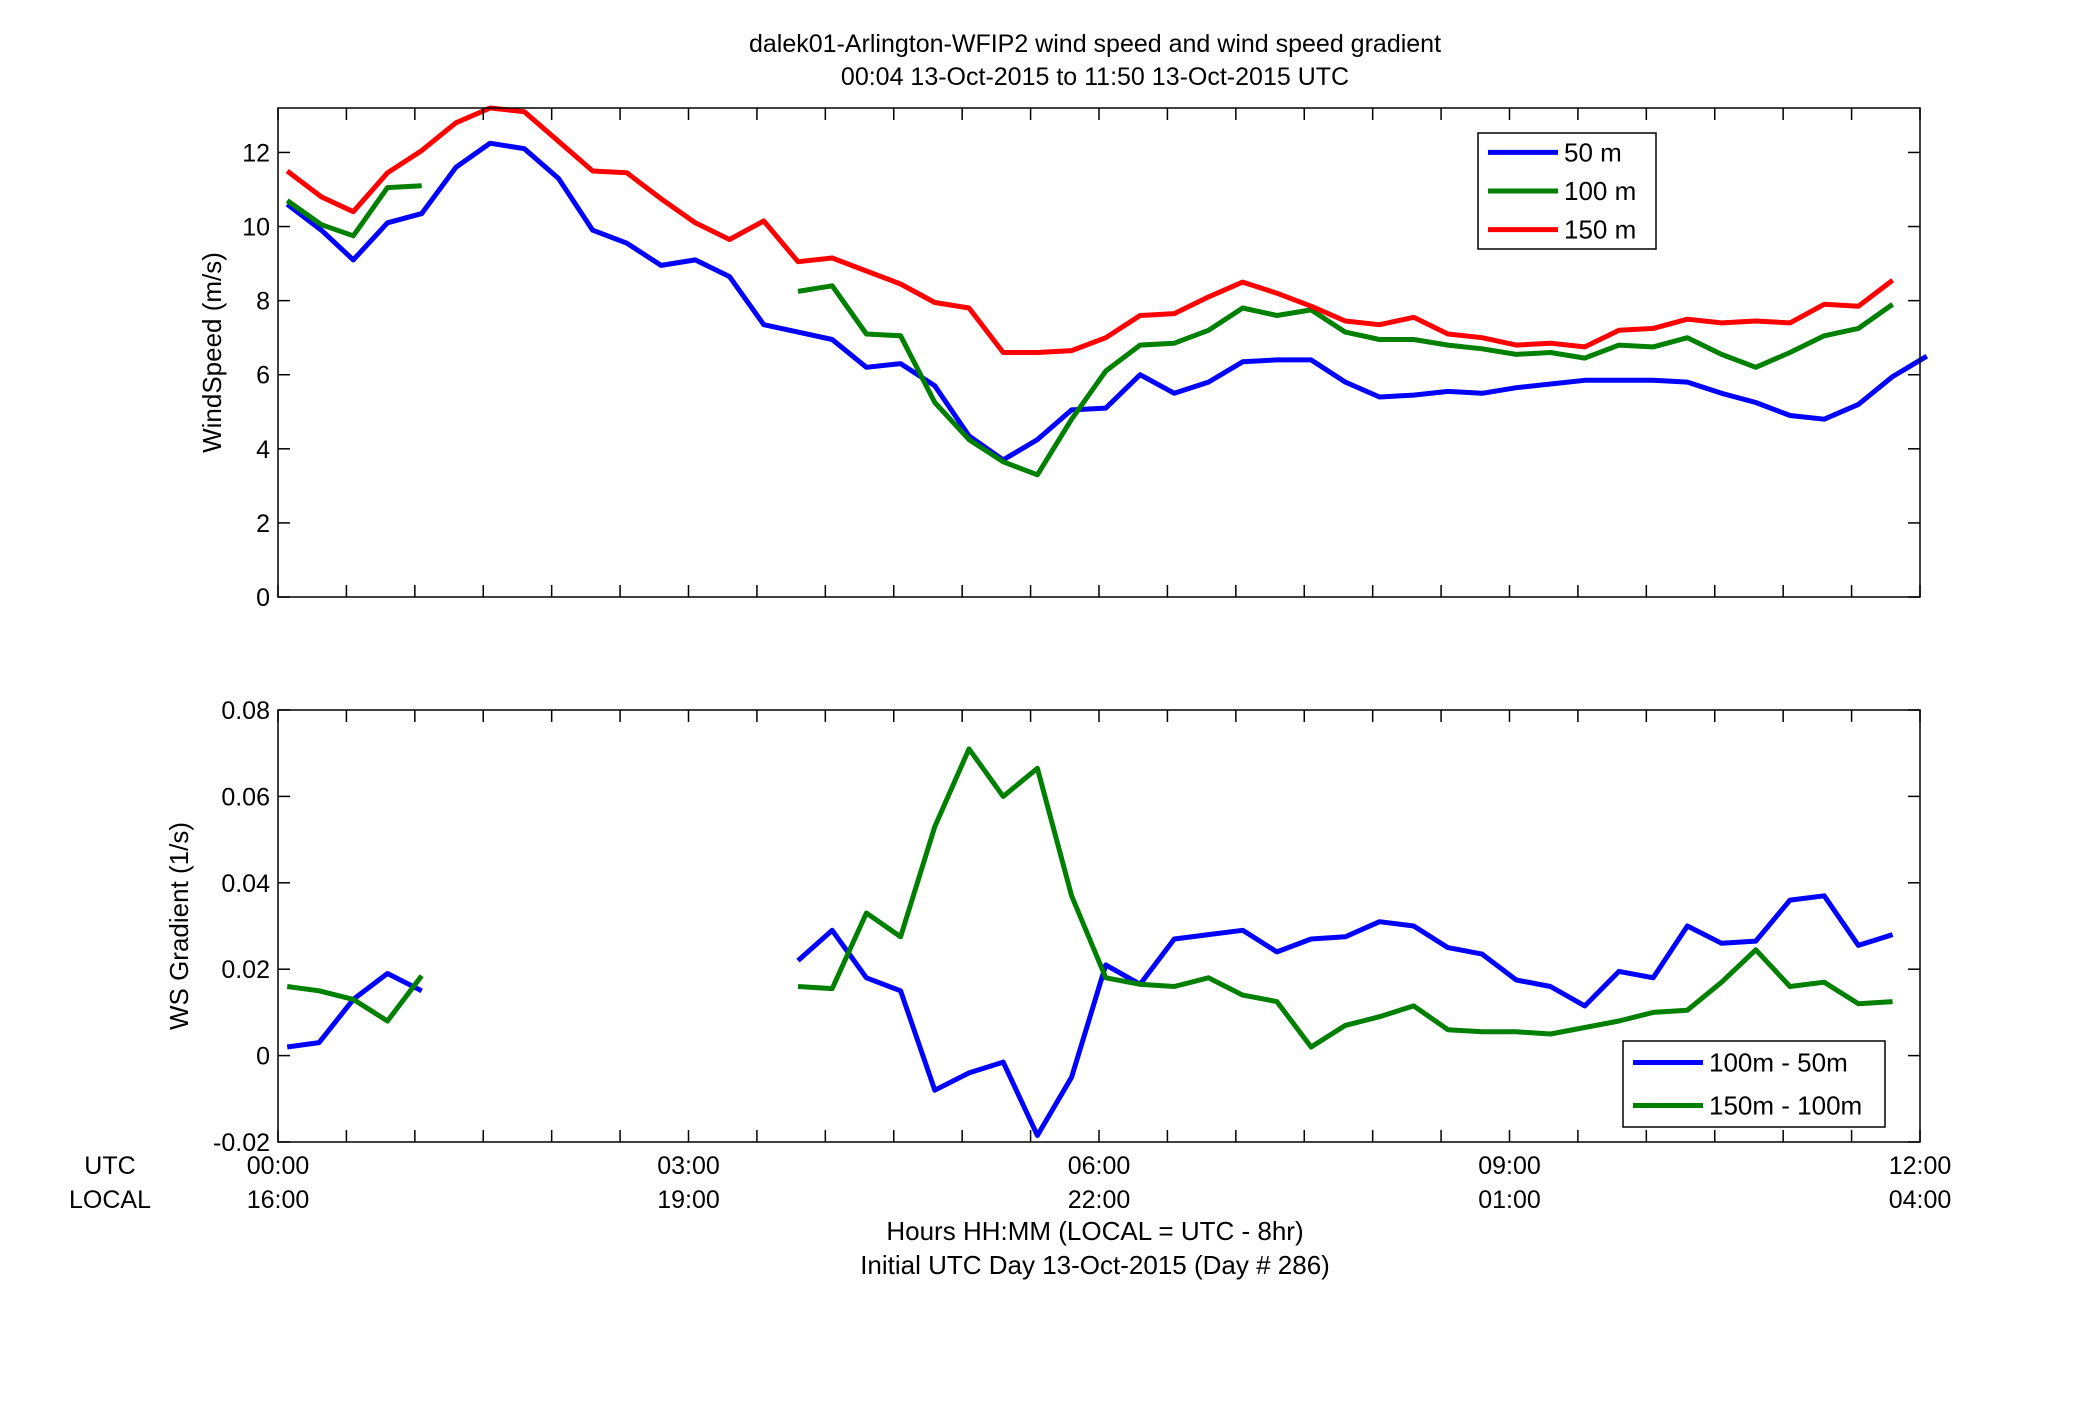  Describe the element at coordinates (245, 884) in the screenshot. I see `y-tick-label: 0.04` at that location.